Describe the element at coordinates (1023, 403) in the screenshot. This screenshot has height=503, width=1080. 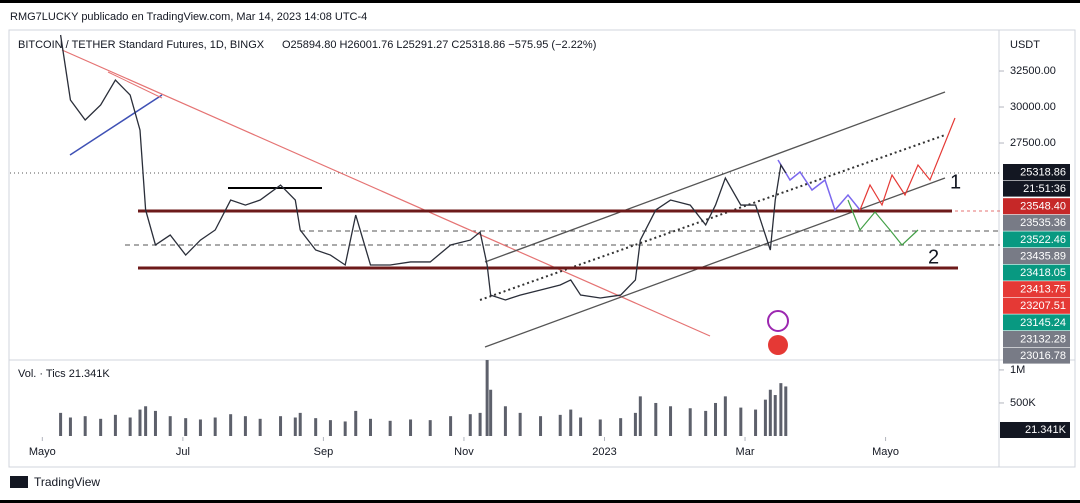
I see `y-tick-label: 500K` at that location.